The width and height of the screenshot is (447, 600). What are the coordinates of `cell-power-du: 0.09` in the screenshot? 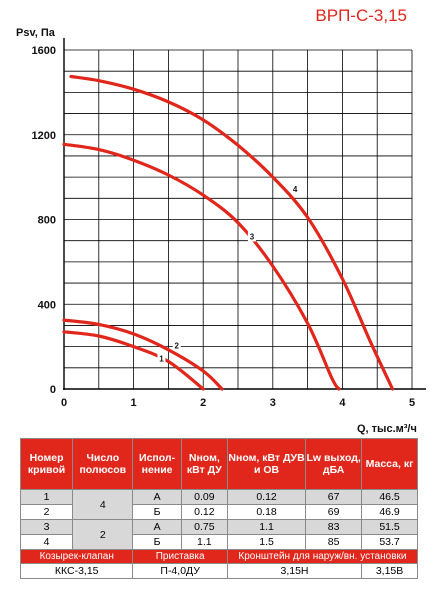 It's located at (204, 497).